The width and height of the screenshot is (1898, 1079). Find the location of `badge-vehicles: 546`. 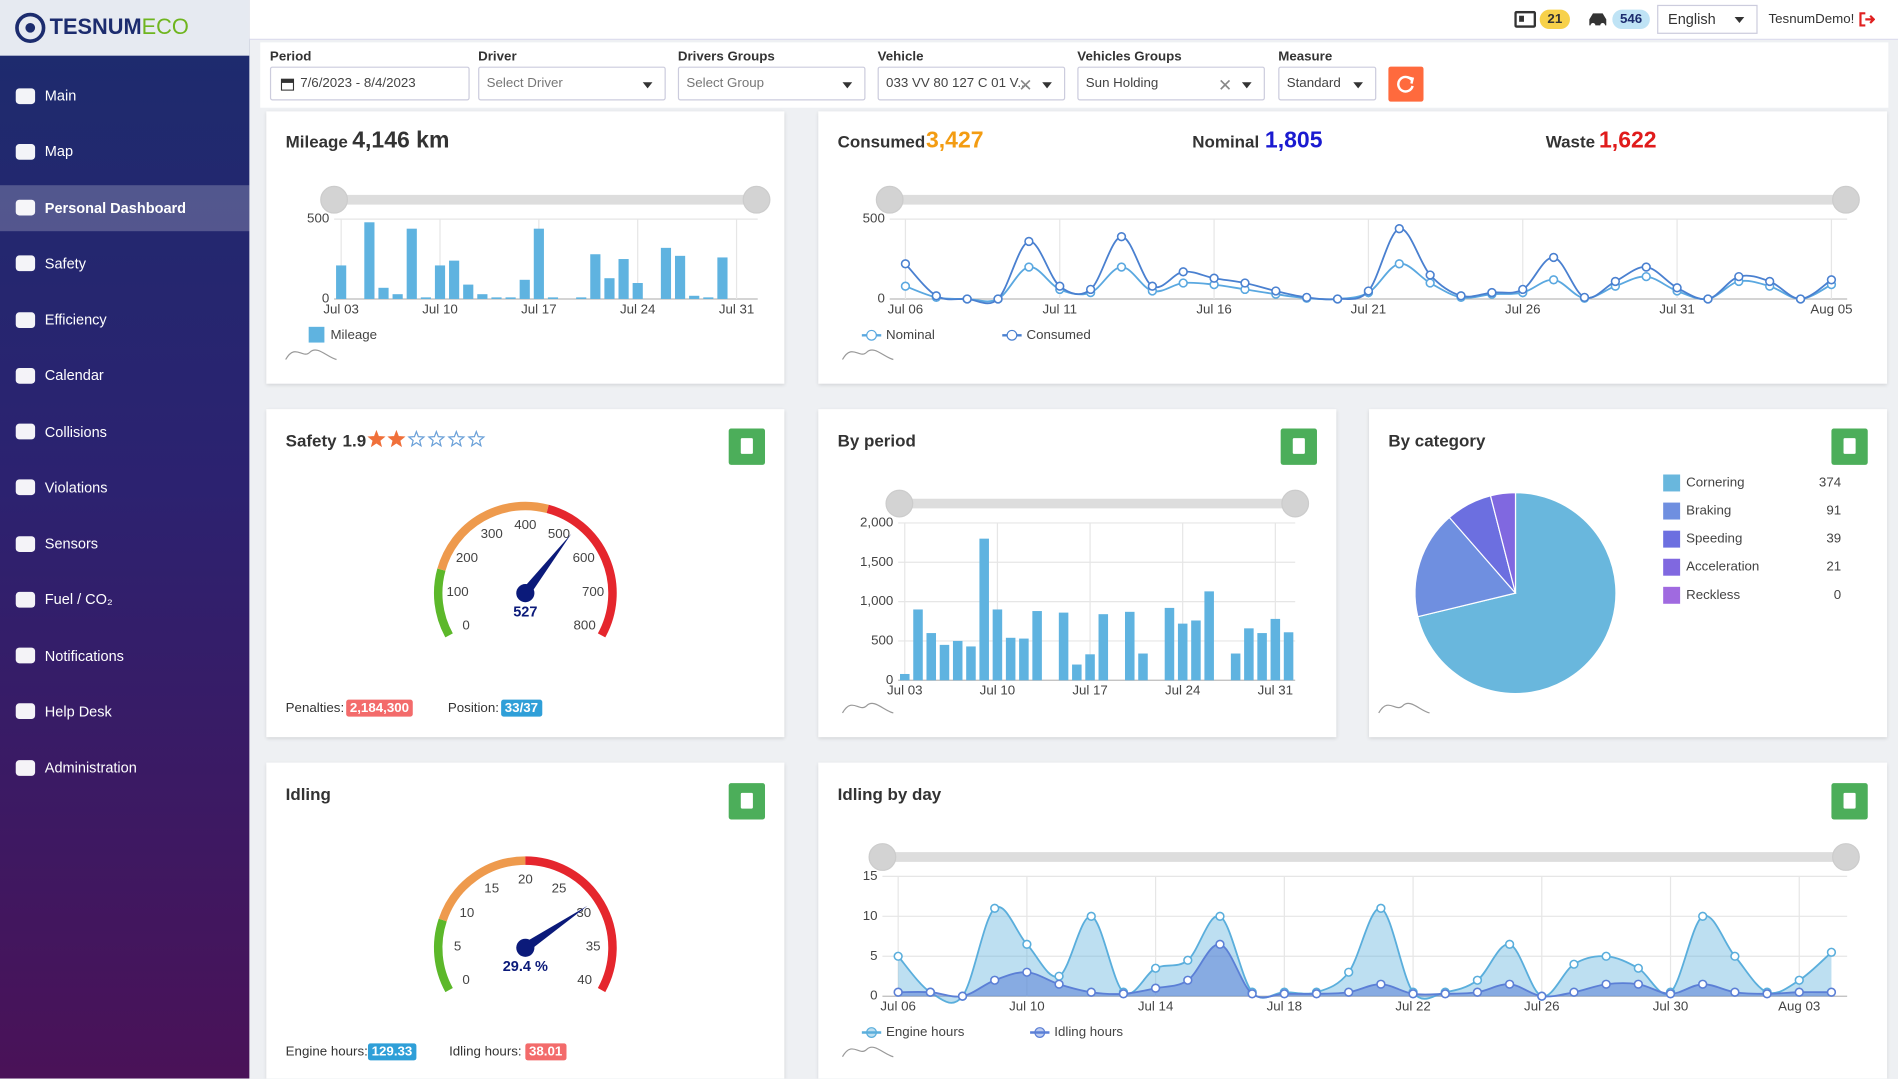

badge-vehicles: 546 is located at coordinates (1631, 19).